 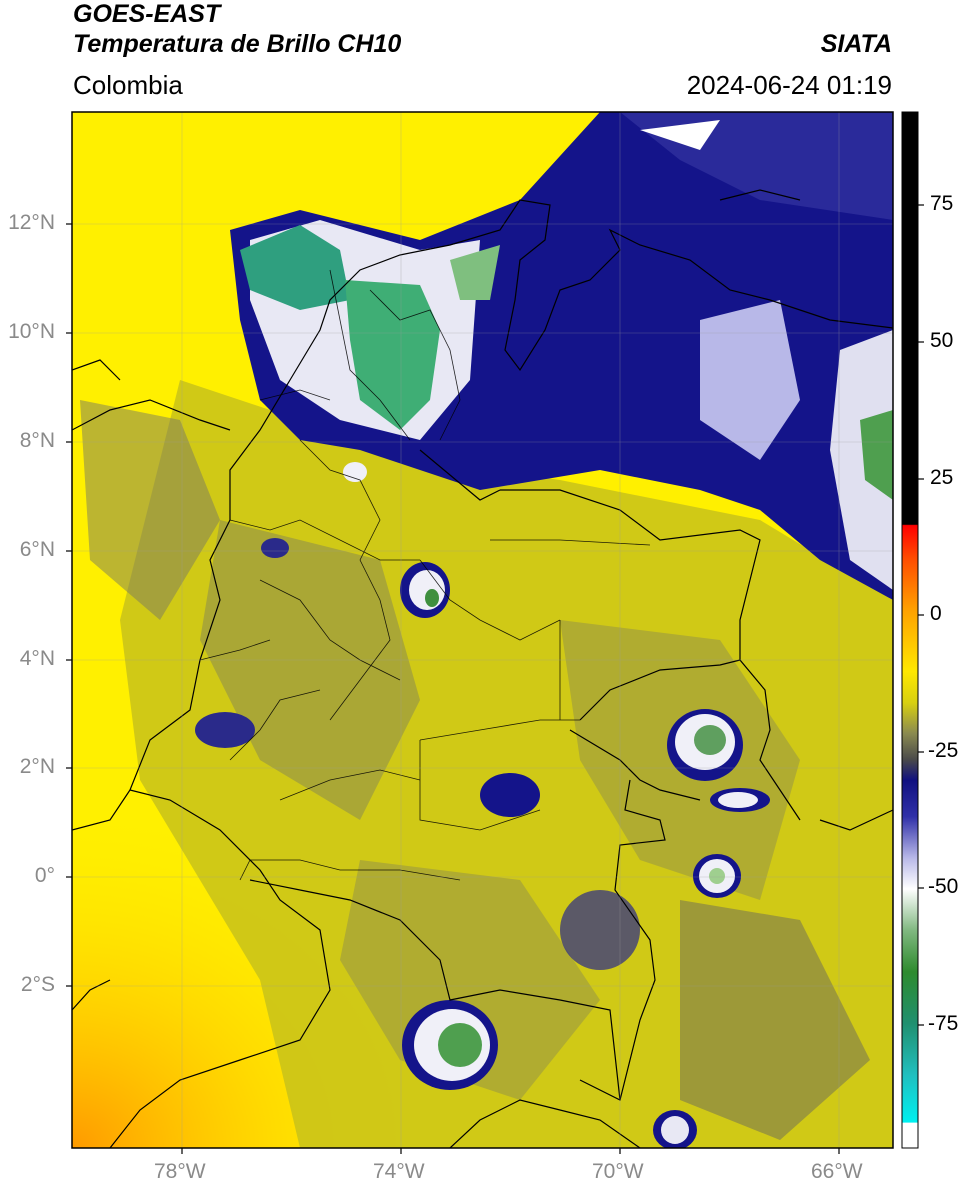 What do you see at coordinates (37, 440) in the screenshot?
I see `lat-tick-8n: 8°N` at bounding box center [37, 440].